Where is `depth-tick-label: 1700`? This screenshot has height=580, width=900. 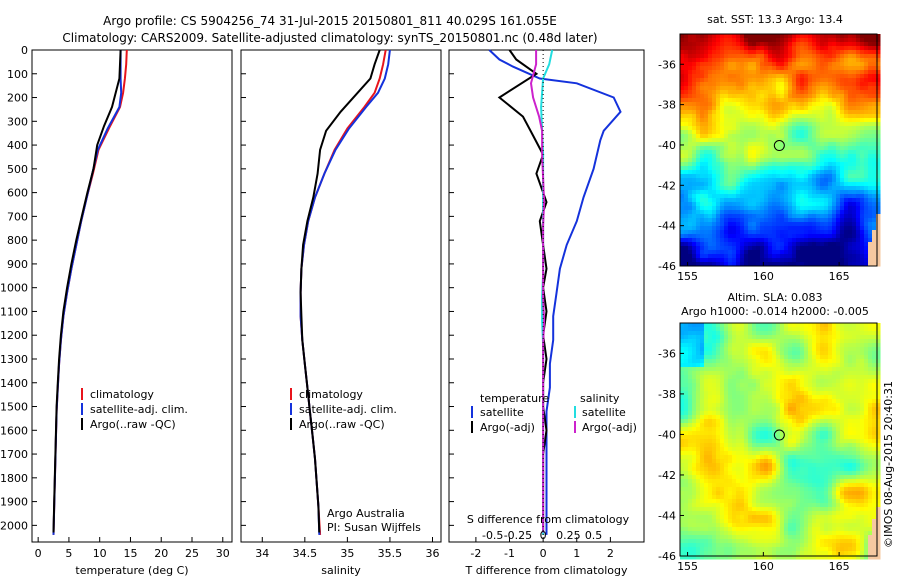
depth-tick-label: 1700 is located at coordinates (14, 454).